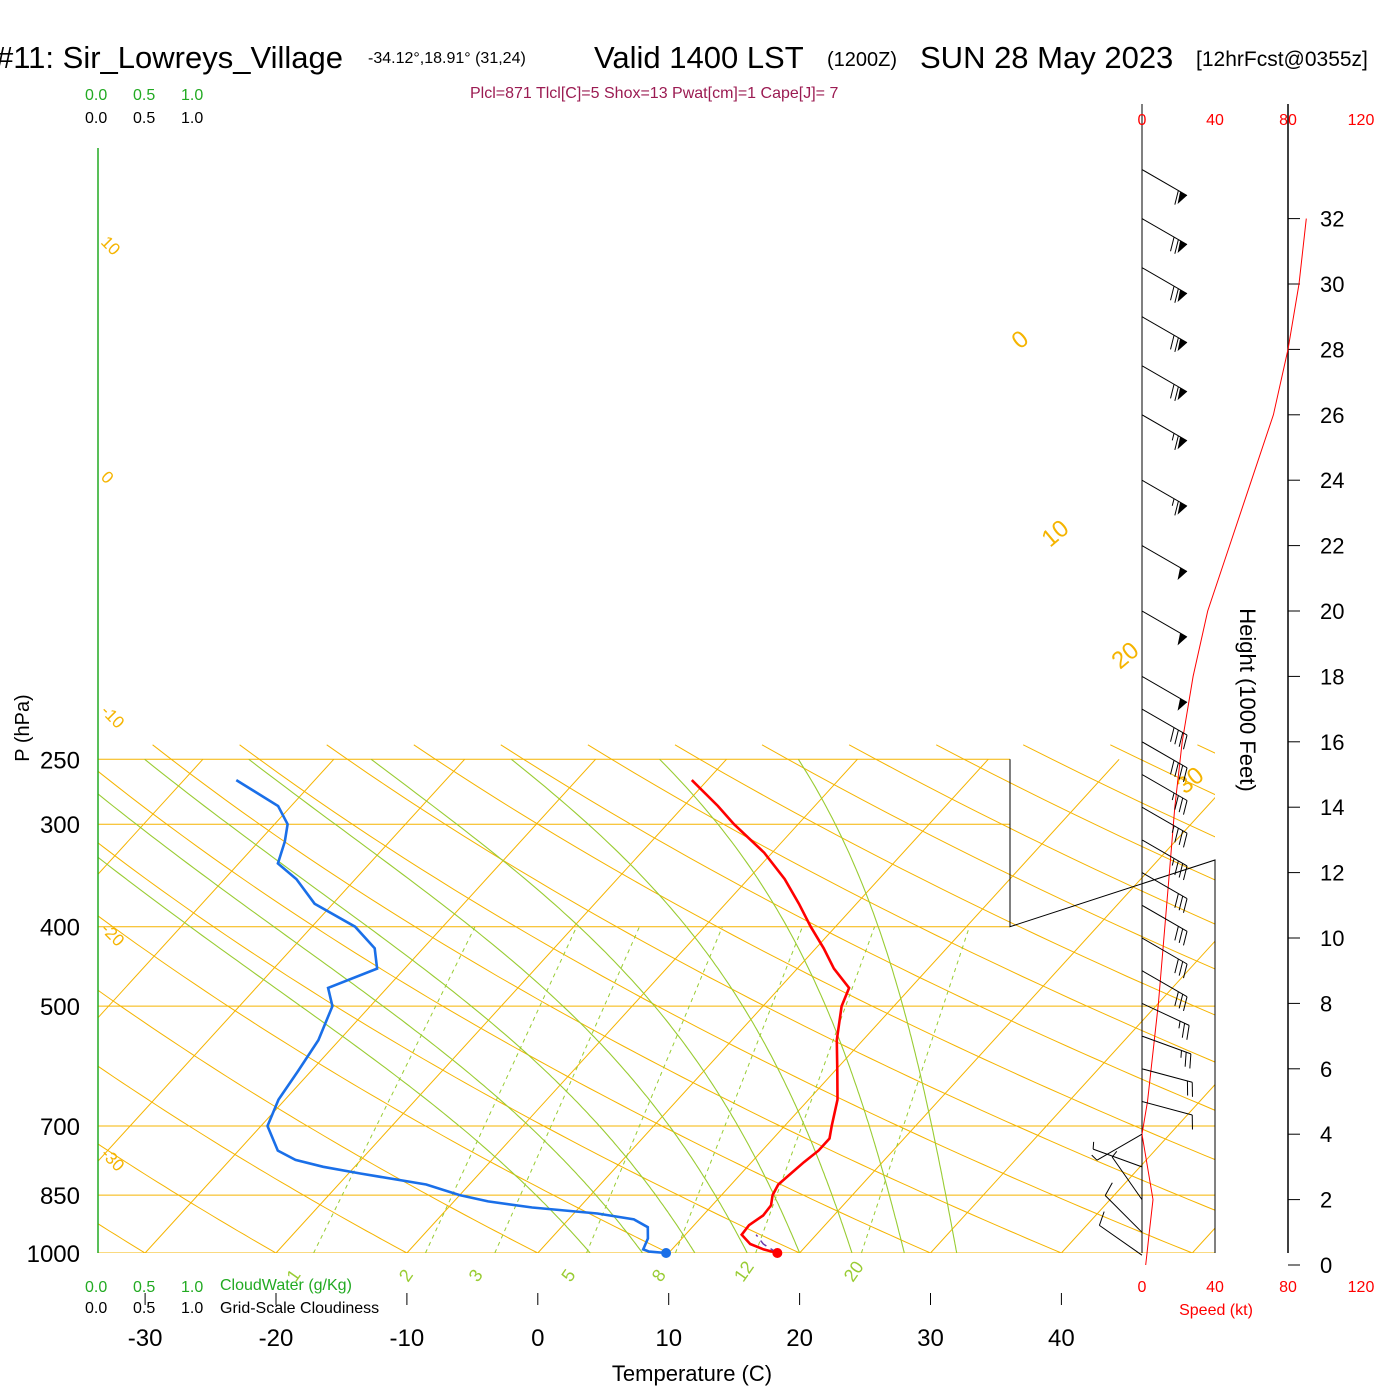 The height and width of the screenshot is (1400, 1400). What do you see at coordinates (276, 1338) in the screenshot?
I see `temp-tick--20: -20` at bounding box center [276, 1338].